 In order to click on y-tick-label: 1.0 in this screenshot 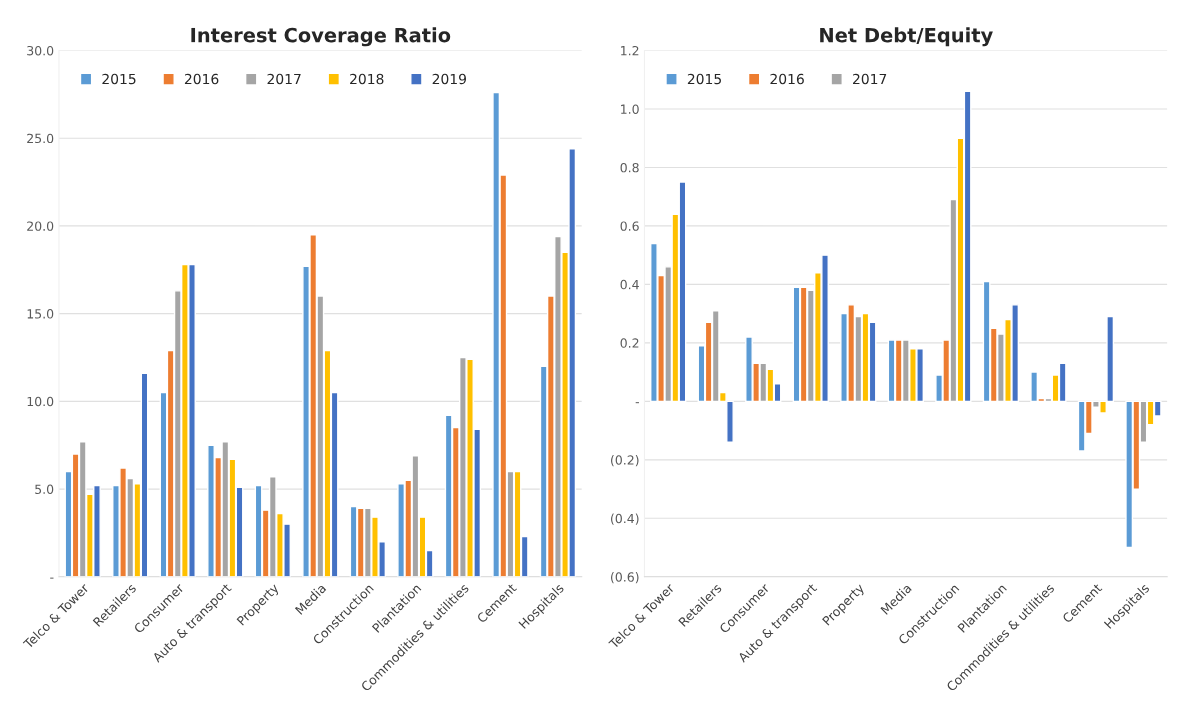, I will do `click(630, 109)`.